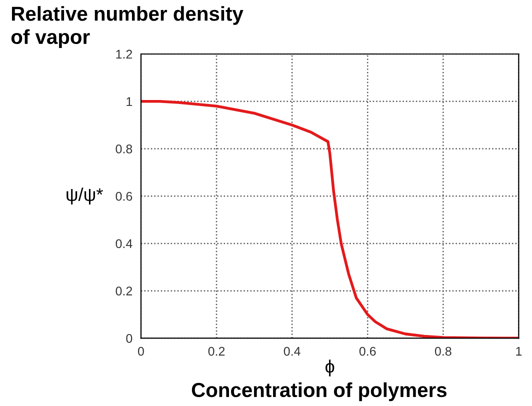 The image size is (532, 406). I want to click on y-tick-label: 0, so click(129, 338).